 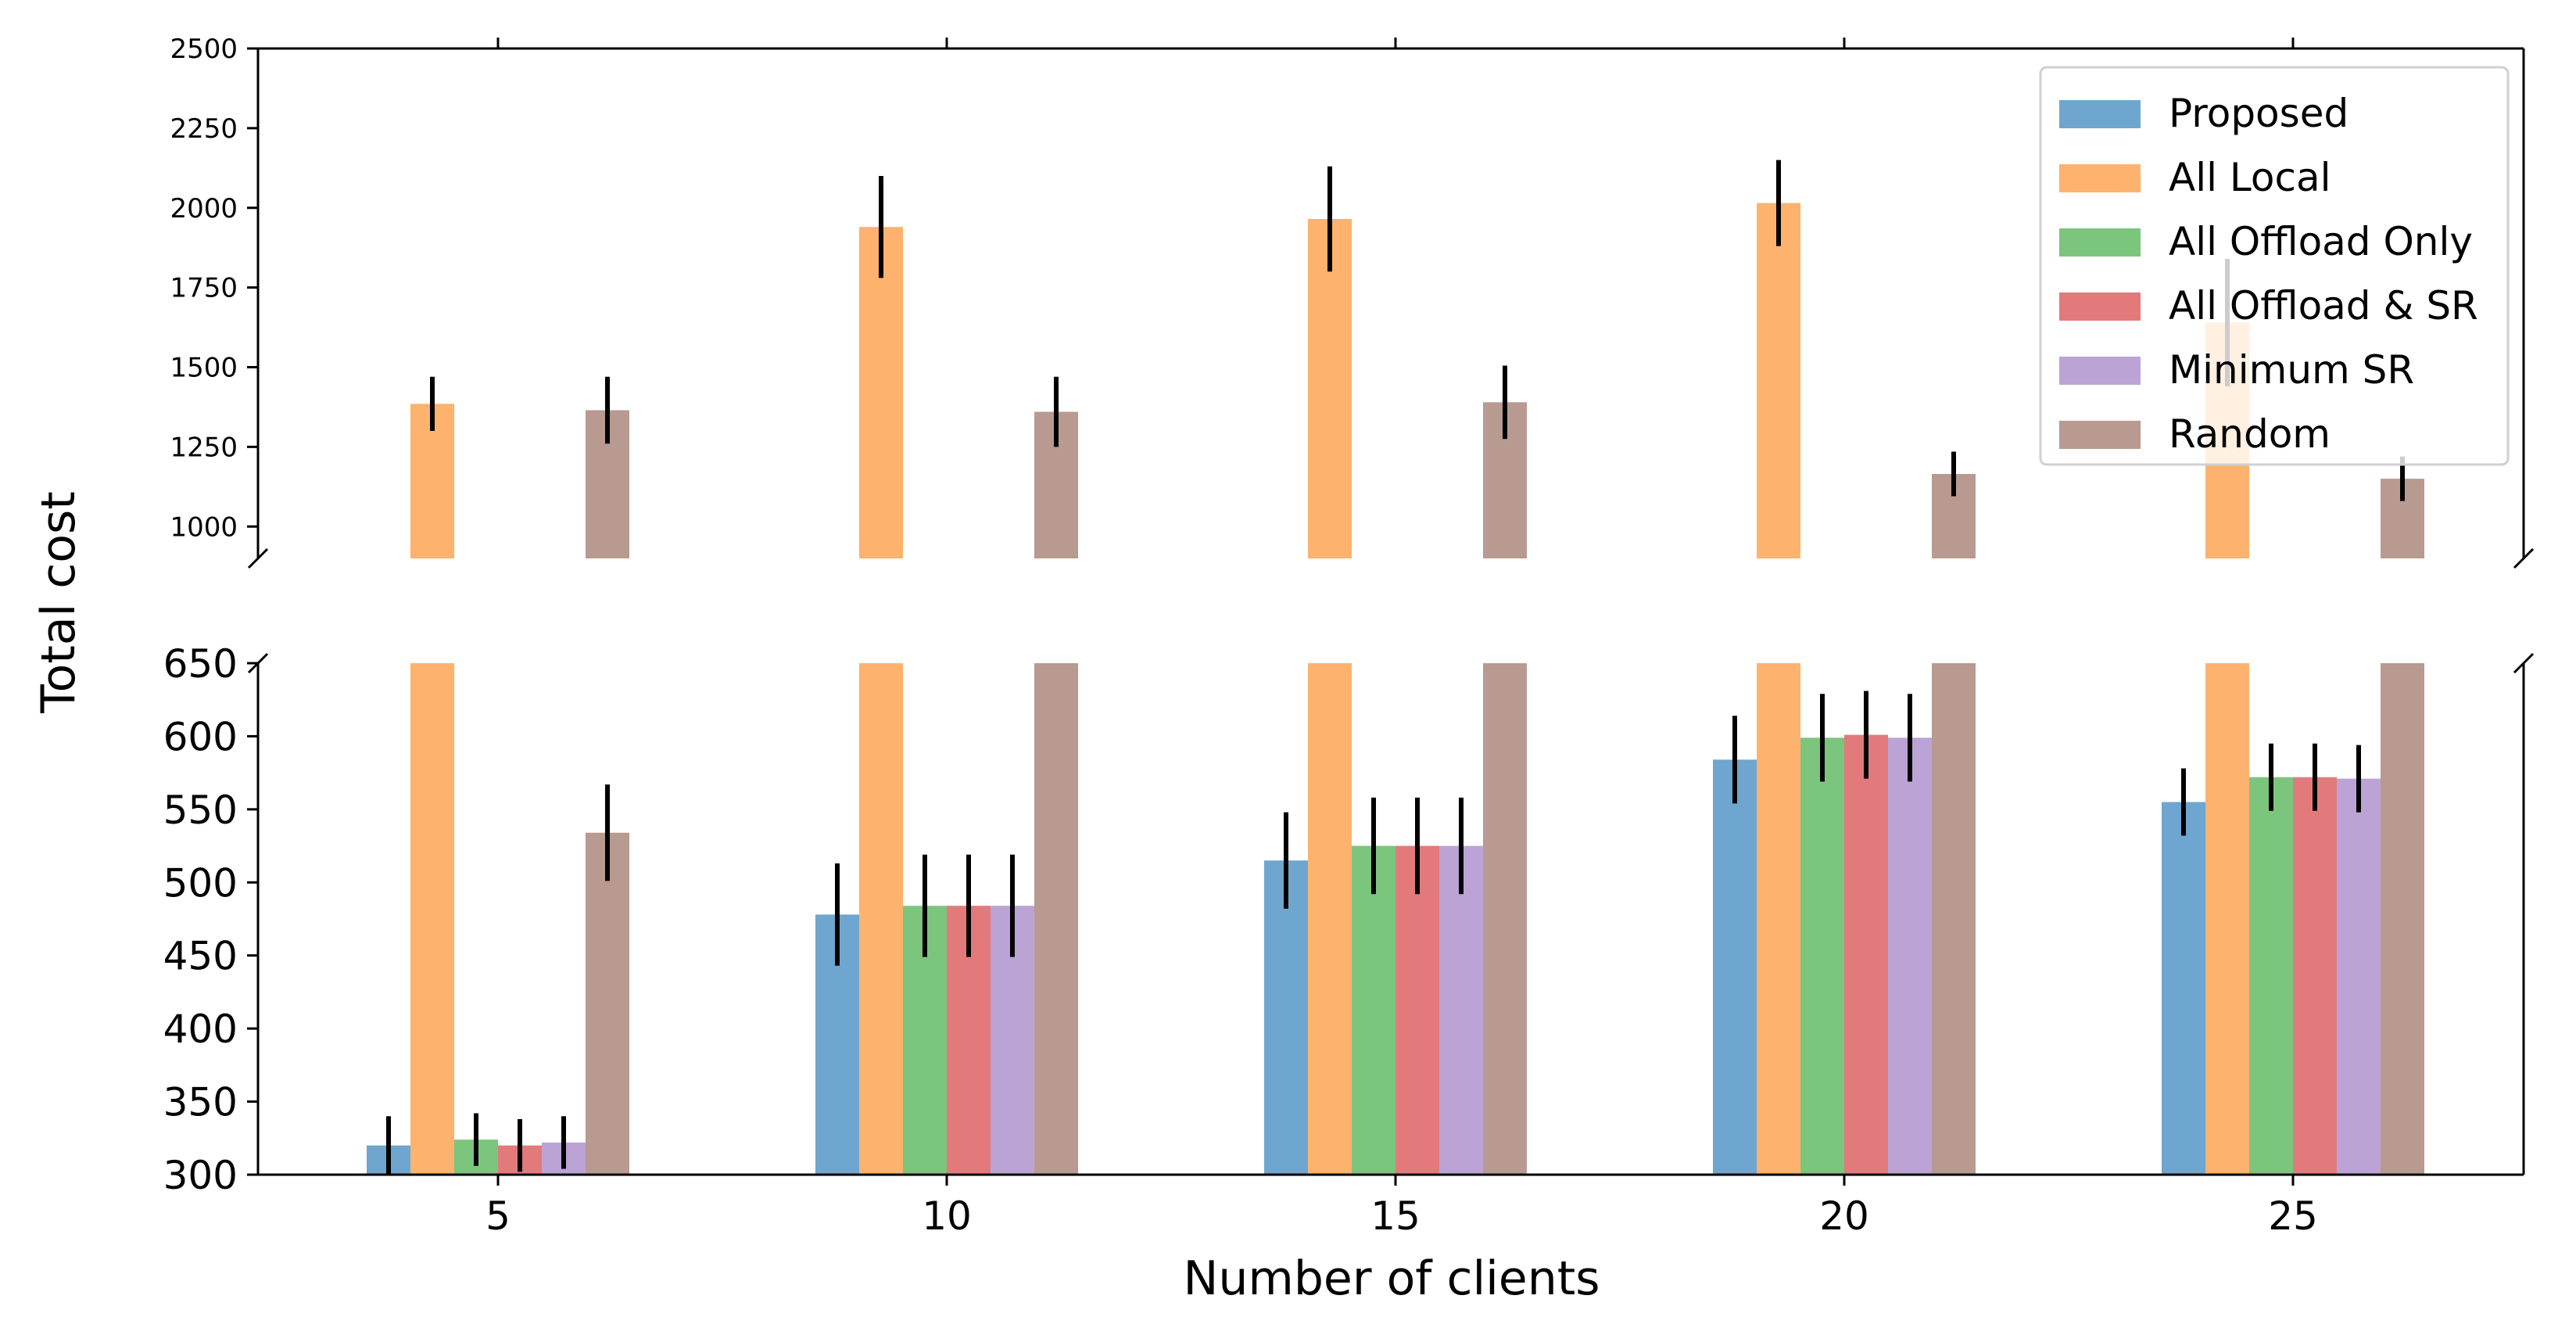 What do you see at coordinates (201, 1029) in the screenshot?
I see `lower-y-tick-label-400: 400` at bounding box center [201, 1029].